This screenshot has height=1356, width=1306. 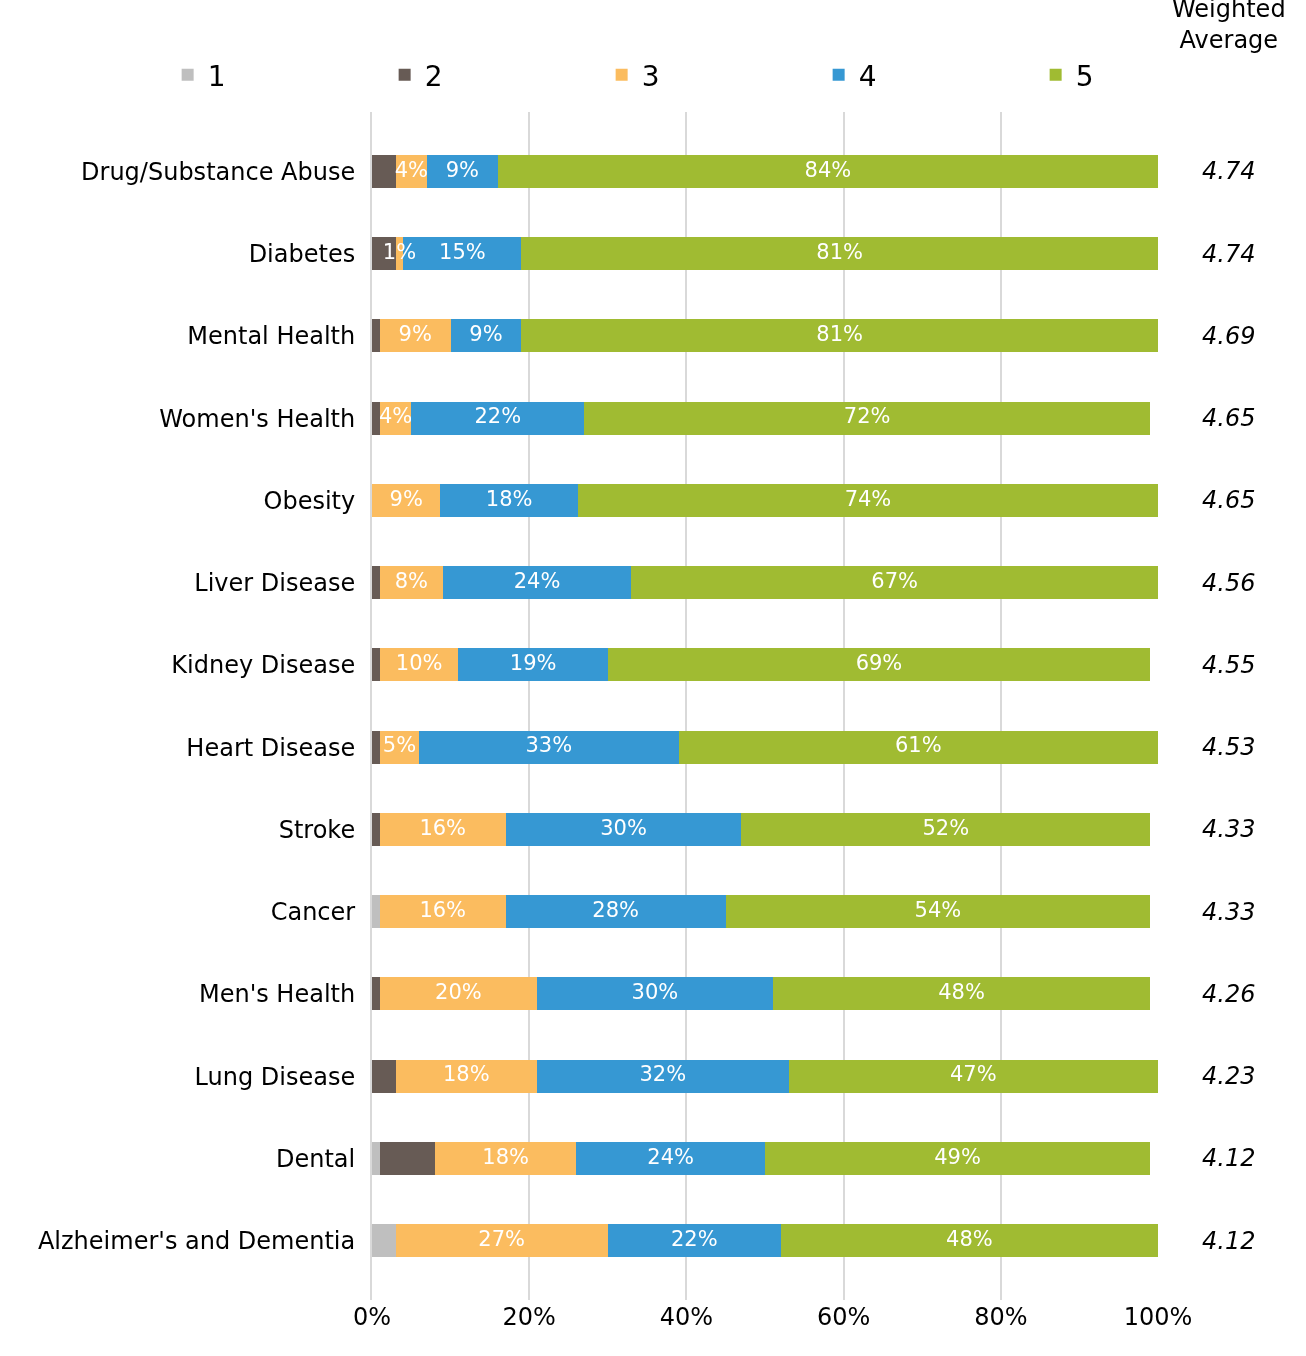 What do you see at coordinates (271, 747) in the screenshot?
I see `y-tick-label: Heart Disease` at bounding box center [271, 747].